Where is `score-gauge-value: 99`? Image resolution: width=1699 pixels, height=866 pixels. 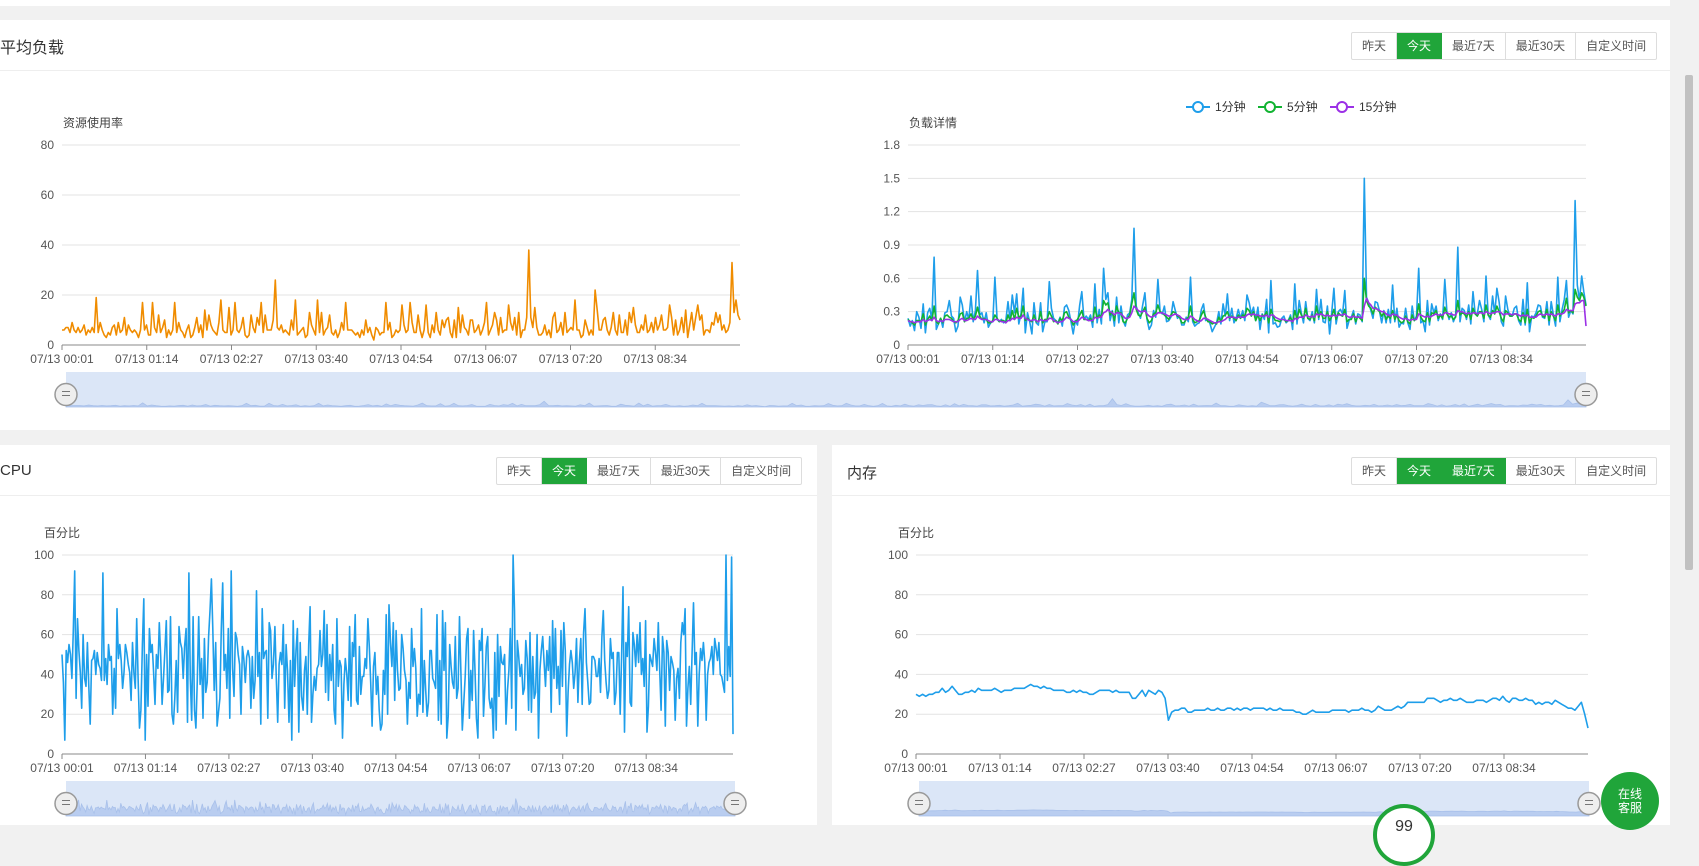
score-gauge-value: 99 is located at coordinates (1404, 826).